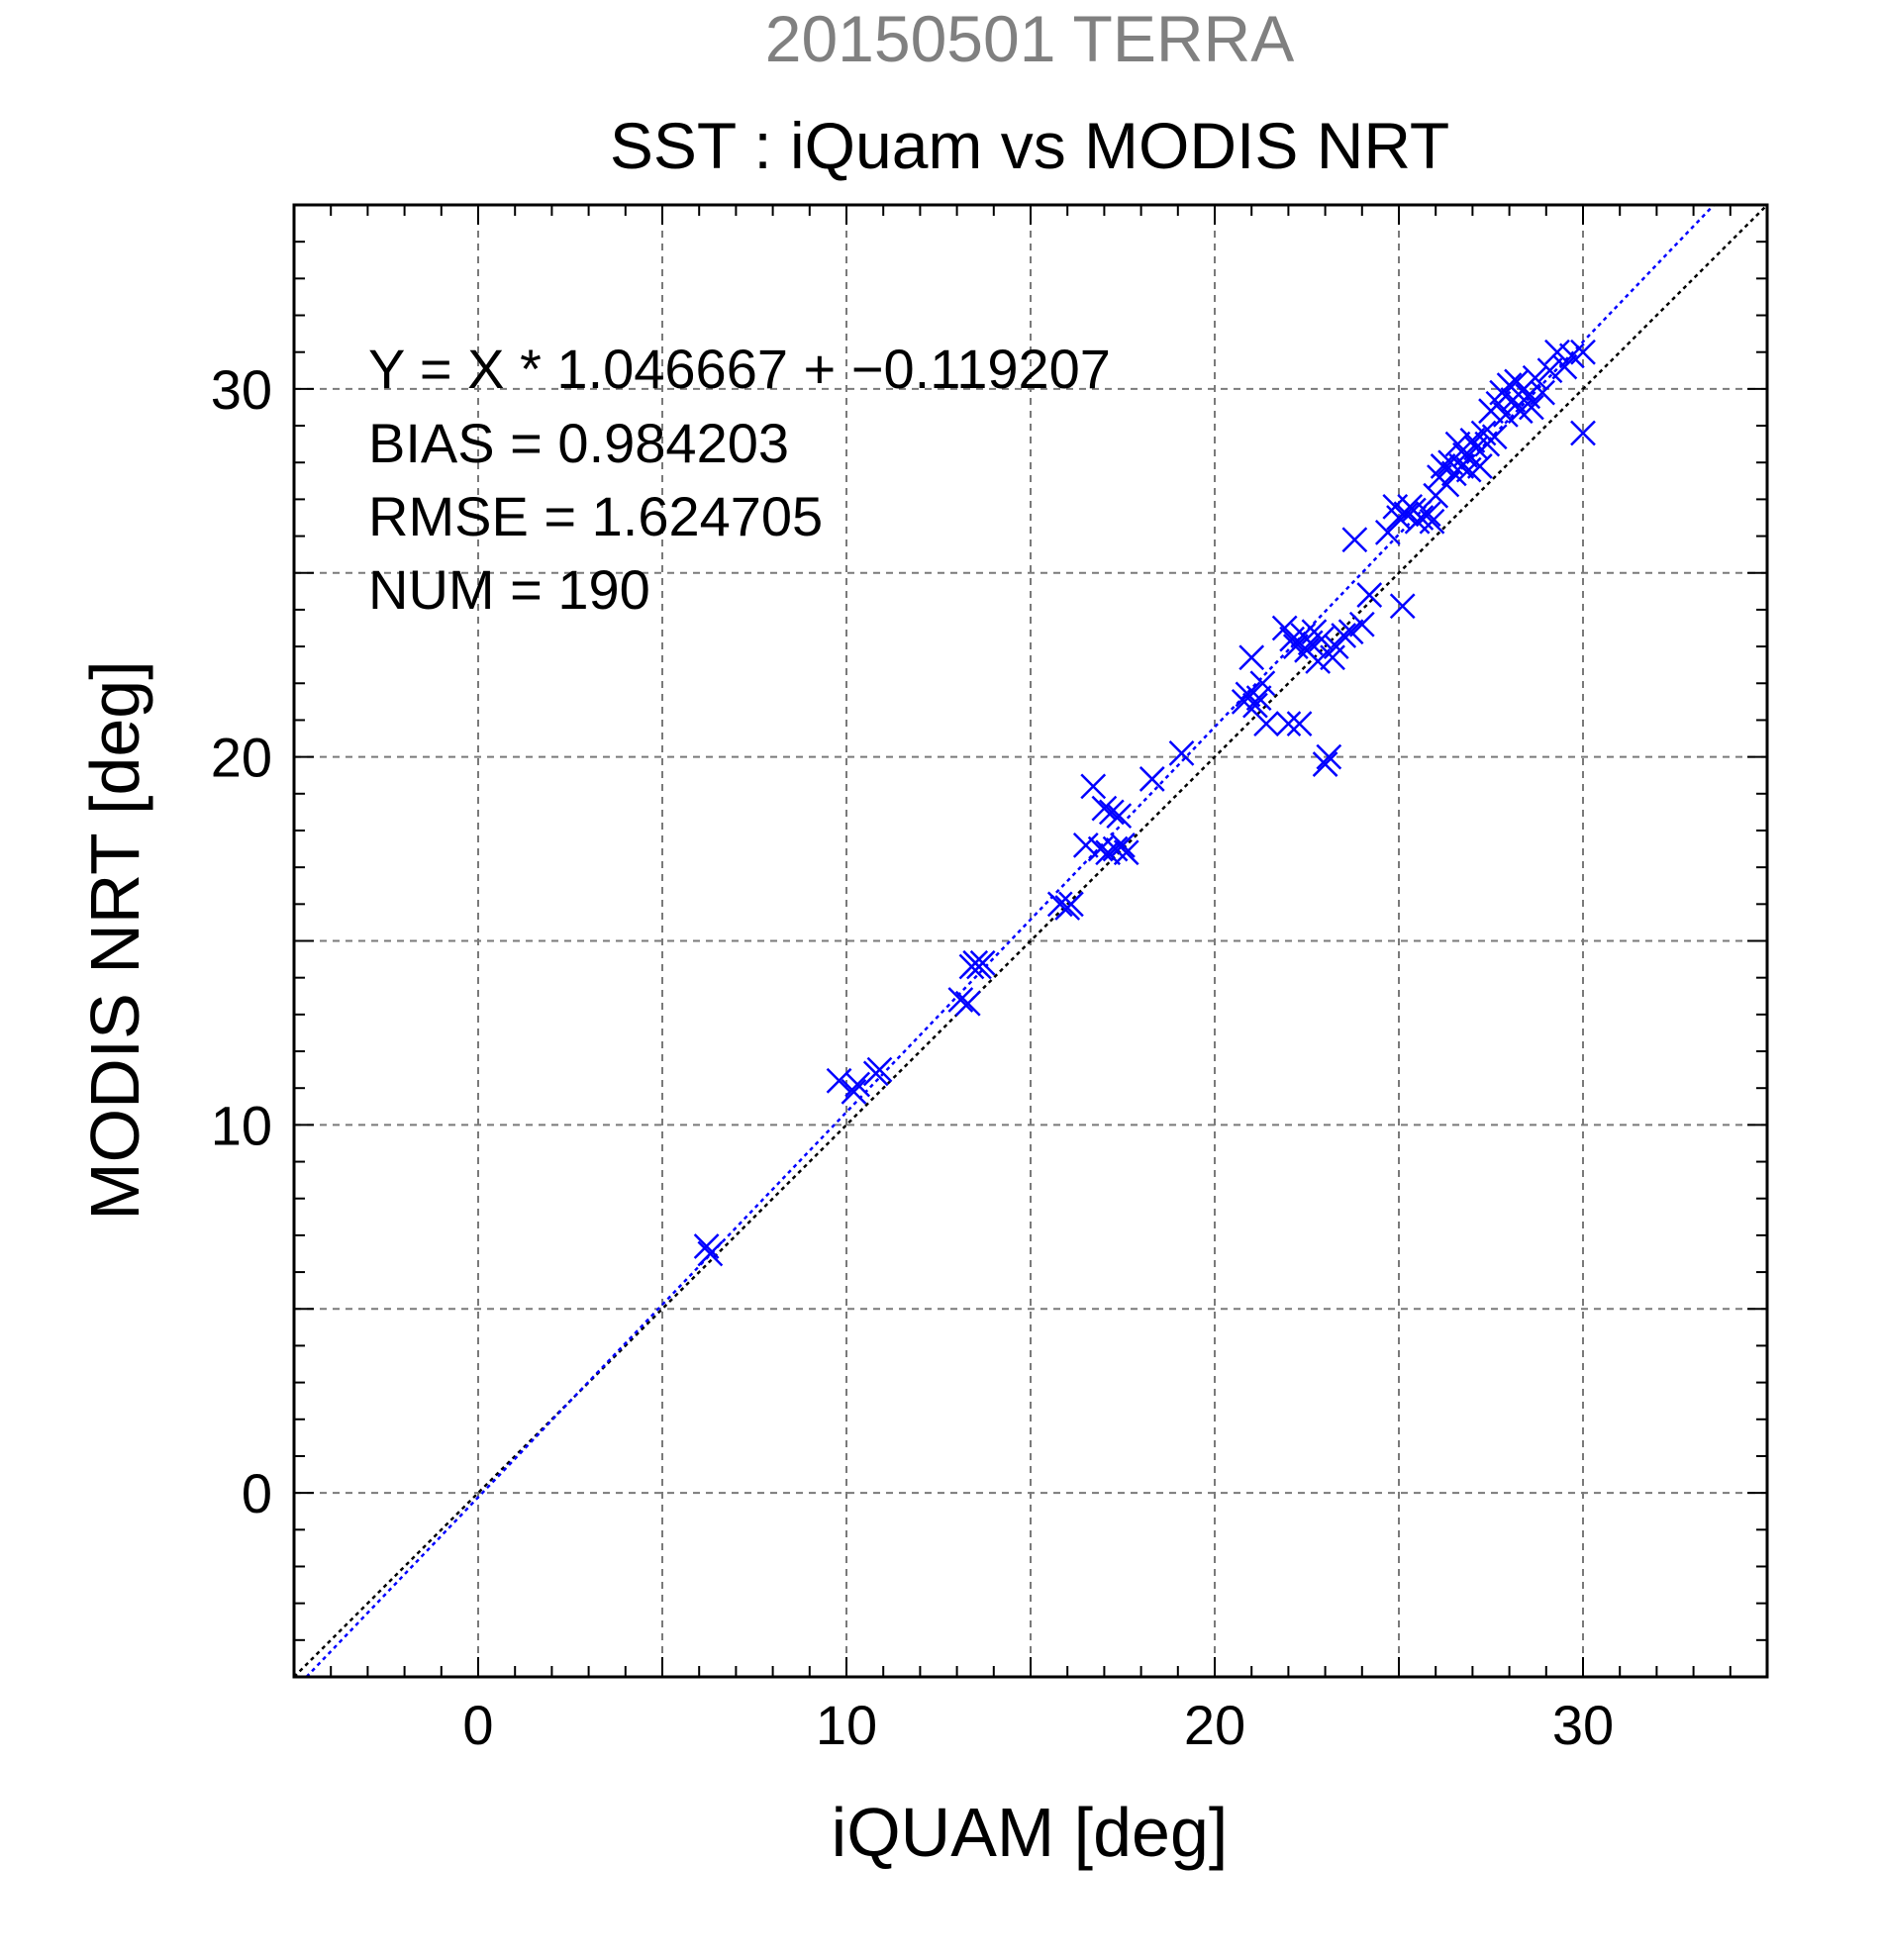  Describe the element at coordinates (242, 941) in the screenshot. I see `y-tick-labels: 0 10 20 30` at that location.